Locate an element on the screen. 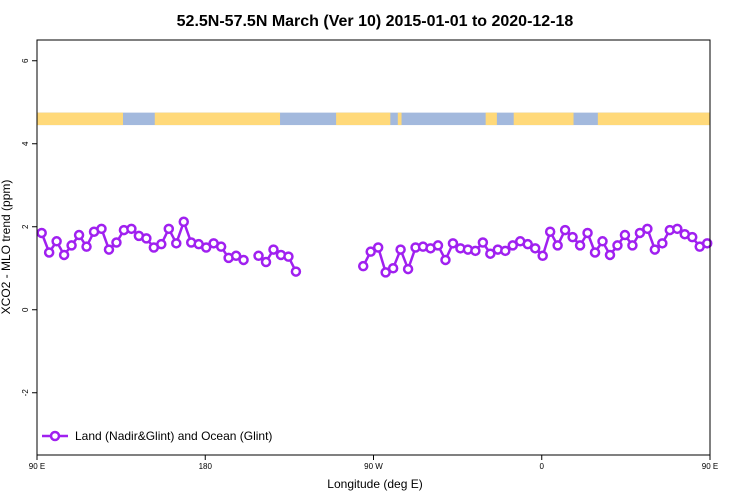  legend: Land (Nadir&Glint) and Ocean (Glint) is located at coordinates (157, 436).